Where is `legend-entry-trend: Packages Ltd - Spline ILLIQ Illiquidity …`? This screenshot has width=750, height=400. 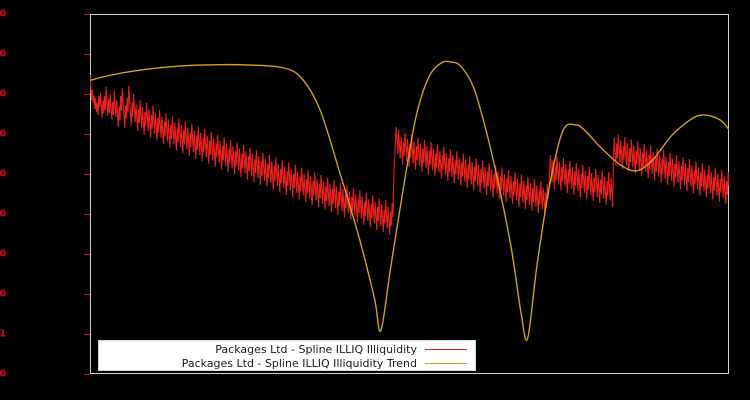 legend-entry-trend: Packages Ltd - Spline ILLIQ Illiquidity … is located at coordinates (288, 363).